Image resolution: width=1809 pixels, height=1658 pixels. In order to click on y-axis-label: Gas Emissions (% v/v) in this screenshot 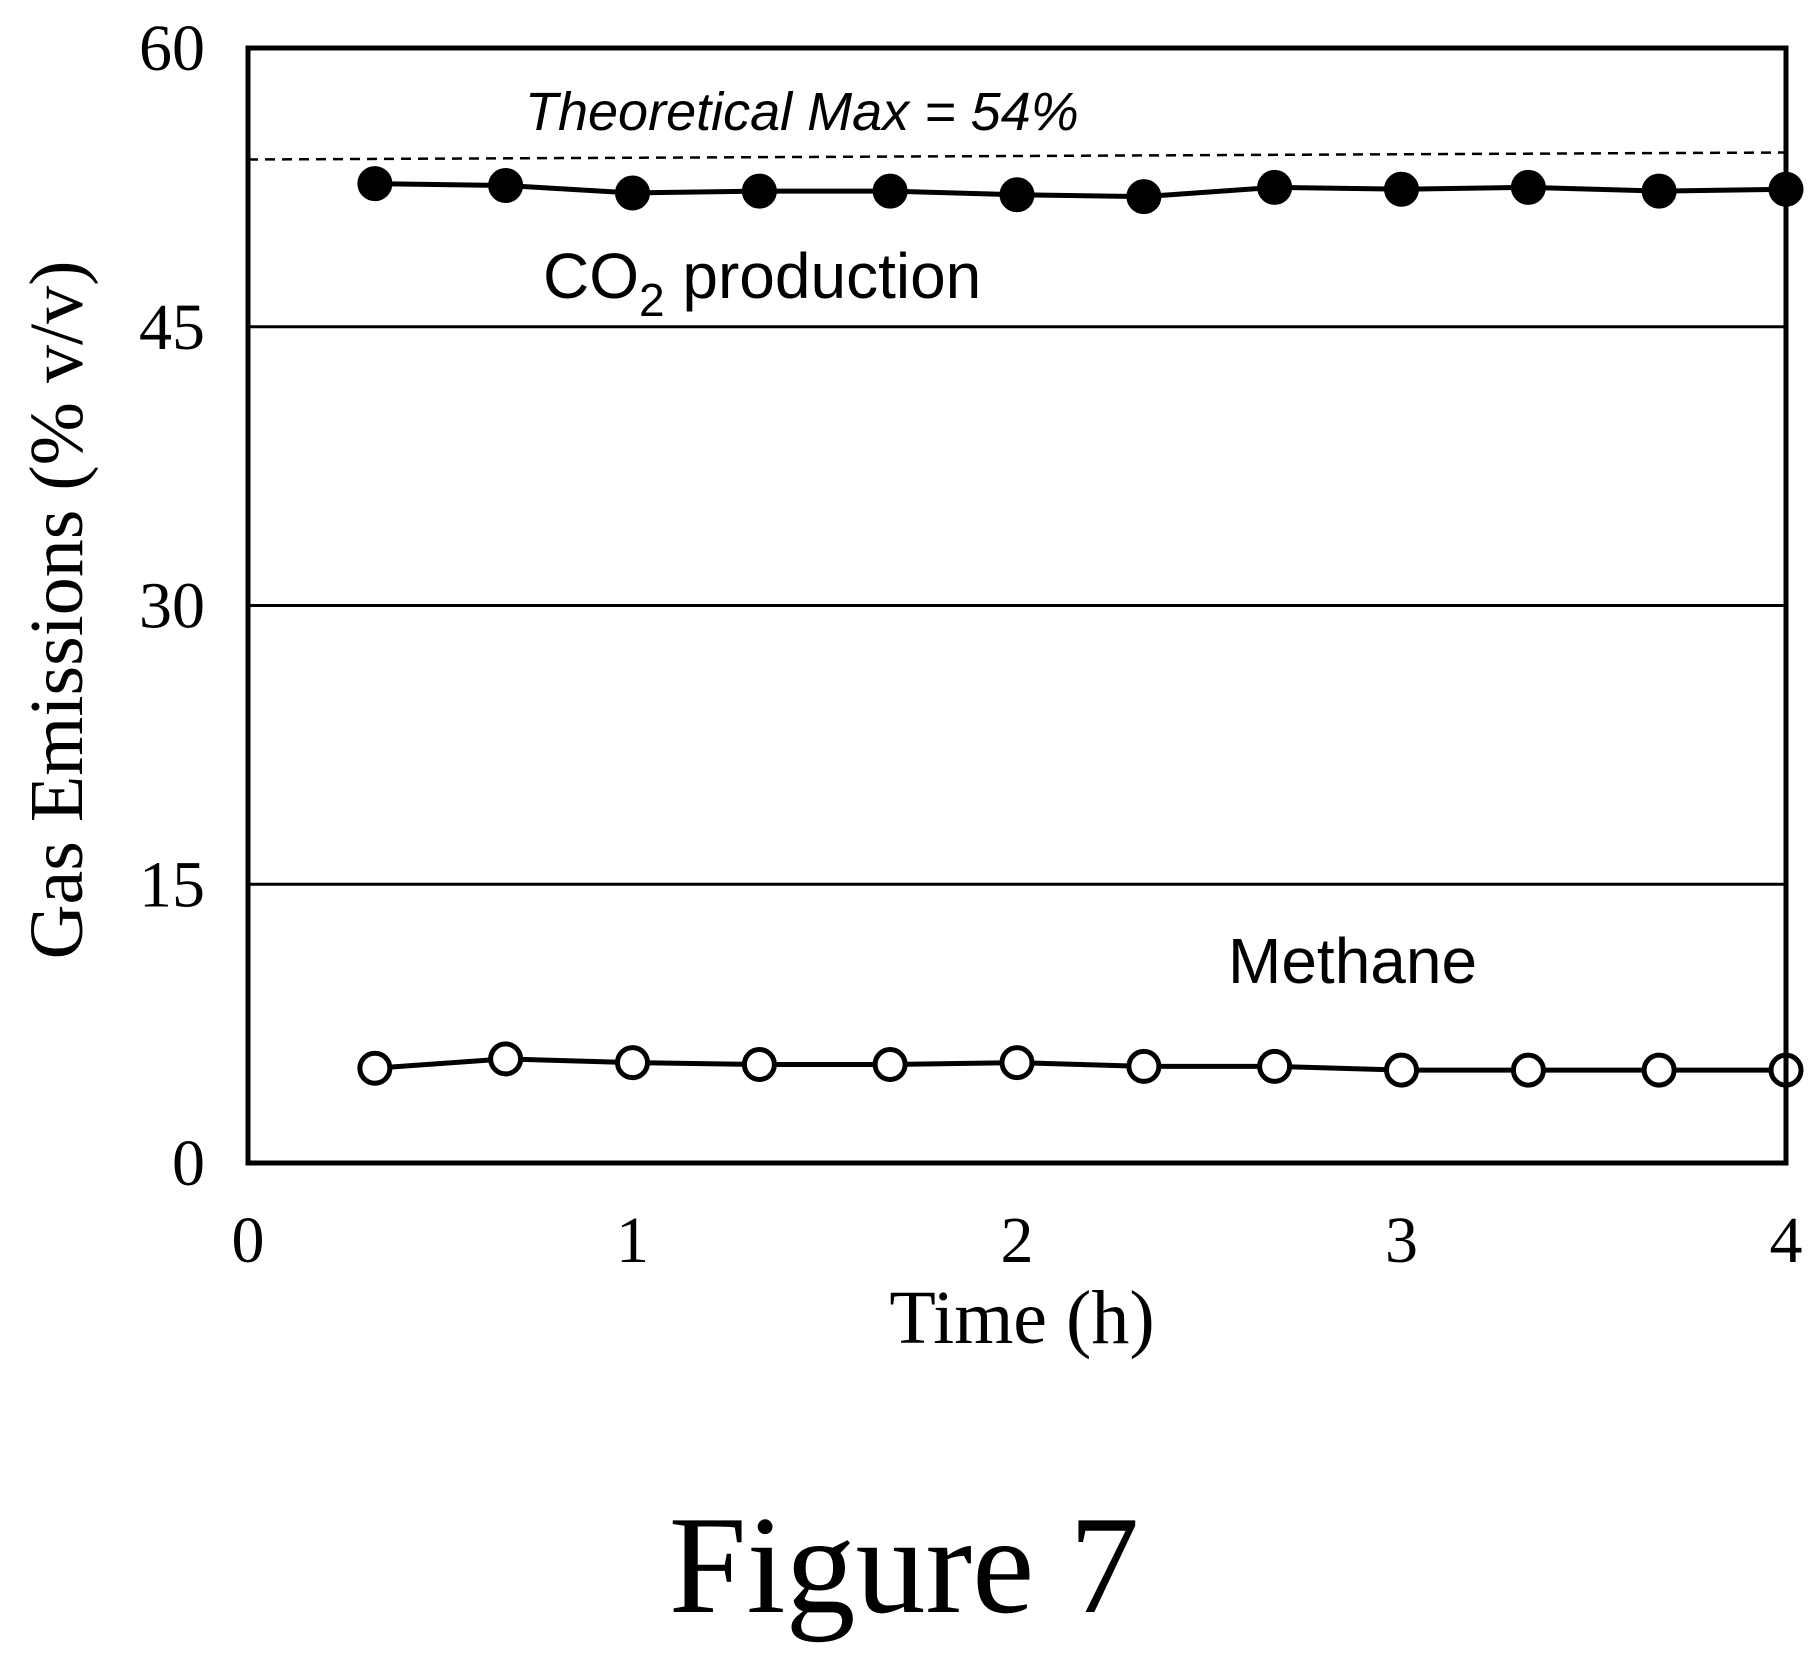, I will do `click(57, 610)`.